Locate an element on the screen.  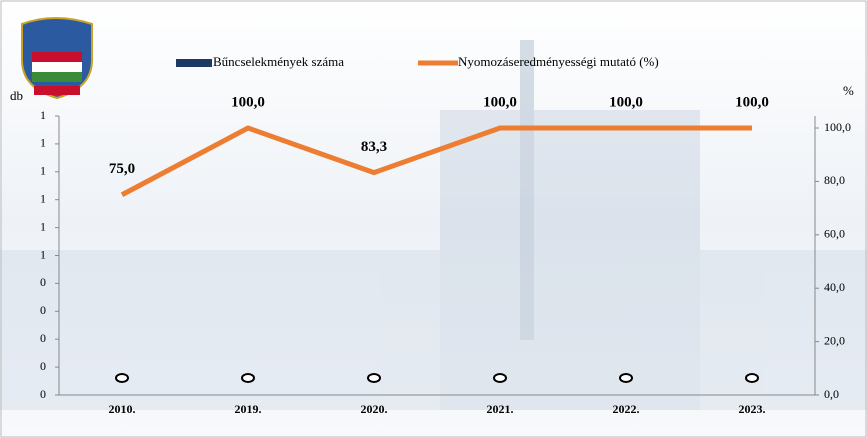
x-tick-label: 2021. is located at coordinates (500, 409).